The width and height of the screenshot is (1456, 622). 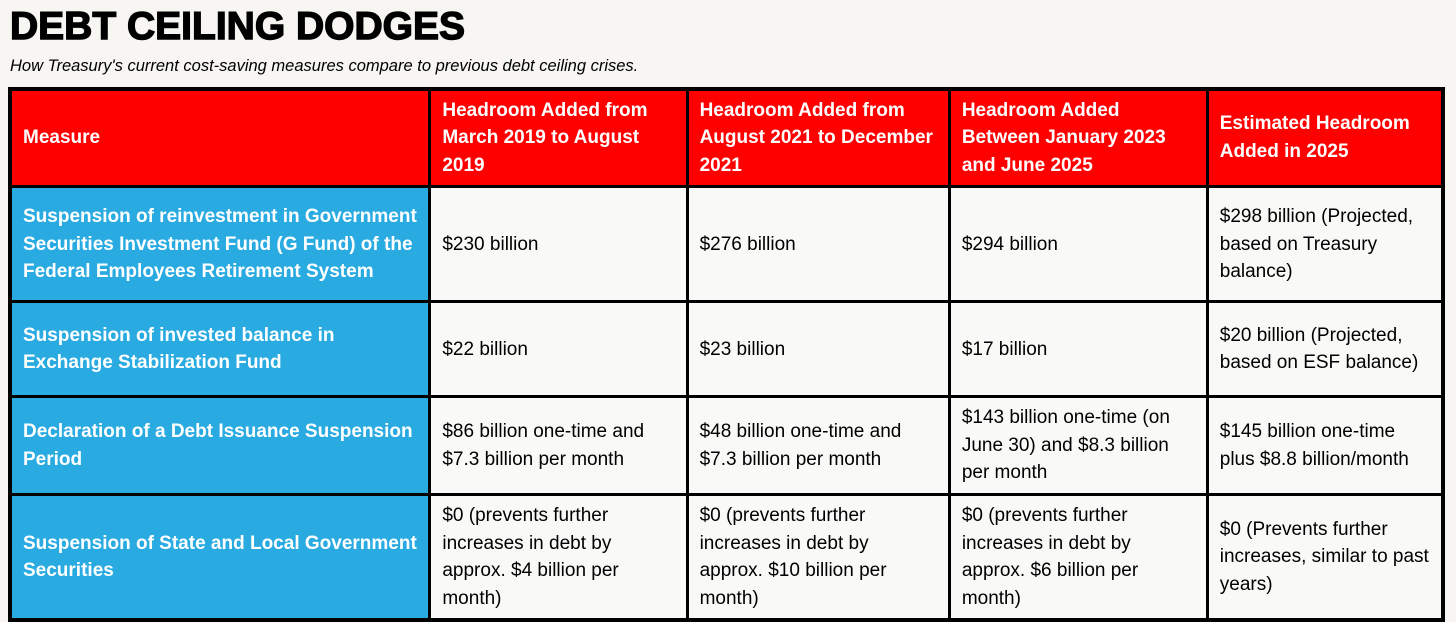 What do you see at coordinates (558, 244) in the screenshot?
I see `value-cell: $230 billion` at bounding box center [558, 244].